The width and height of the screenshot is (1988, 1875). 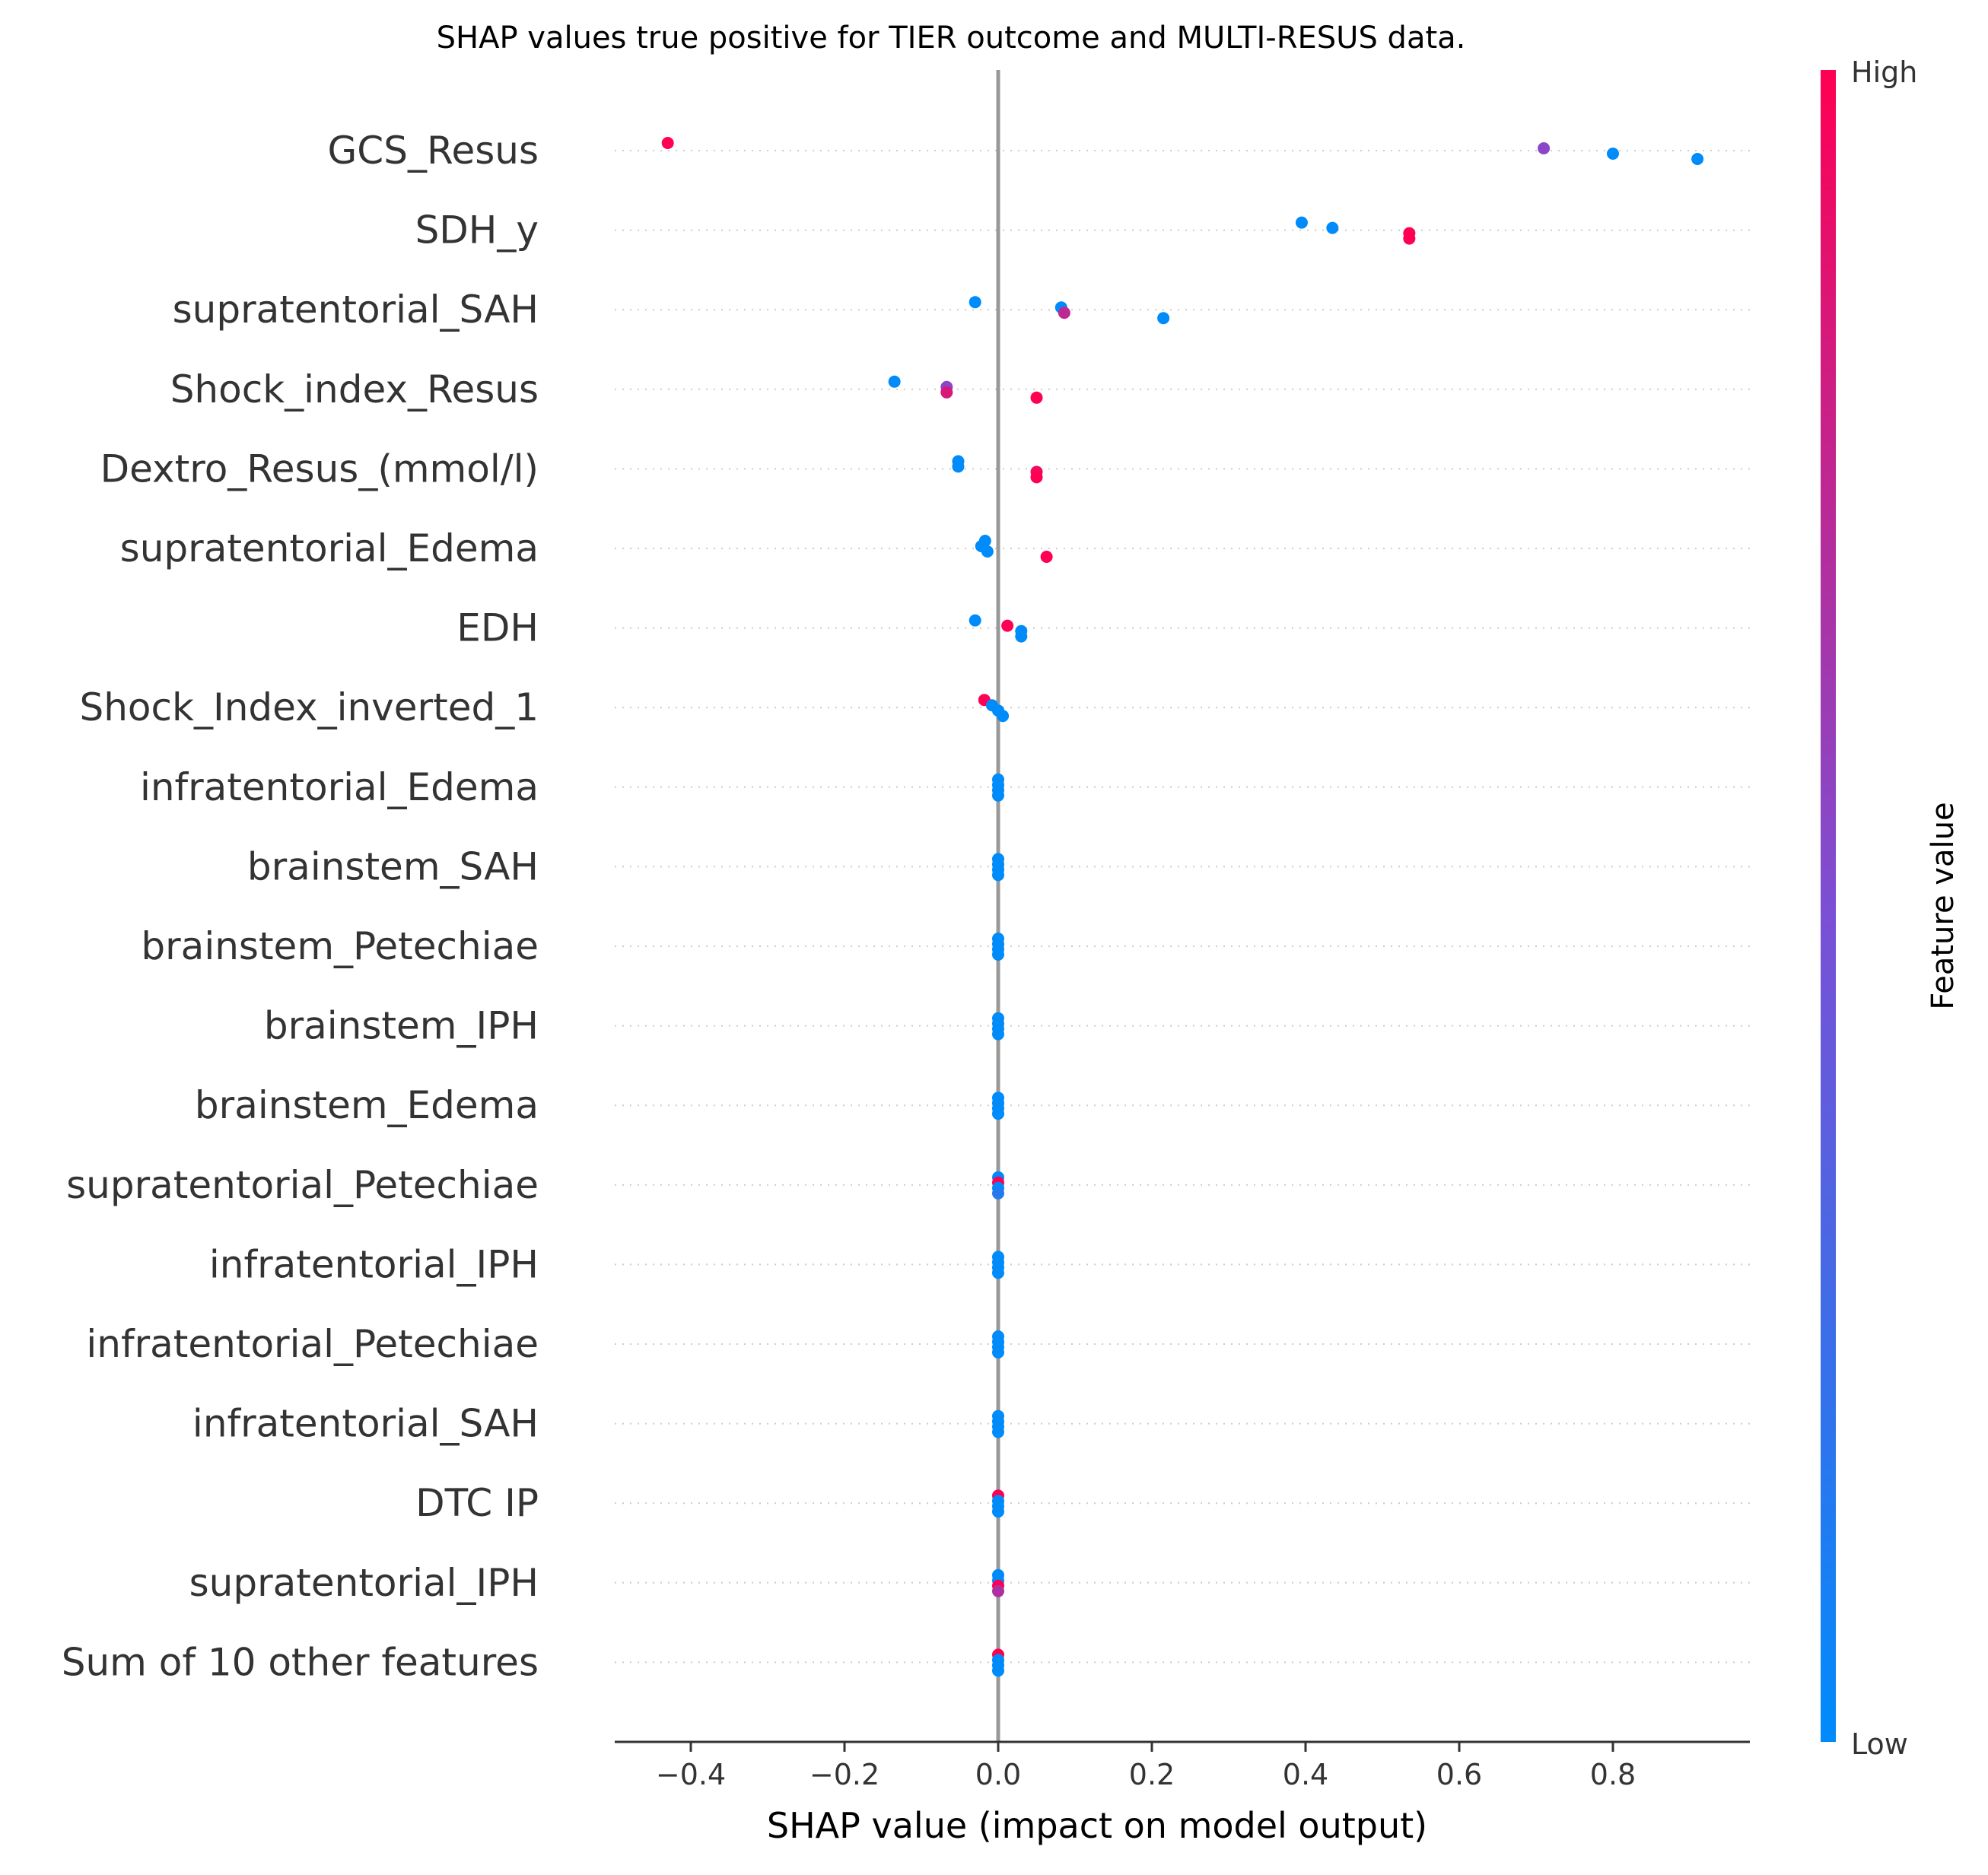 What do you see at coordinates (329, 548) in the screenshot?
I see `feature-label: supratentorial_Edema` at bounding box center [329, 548].